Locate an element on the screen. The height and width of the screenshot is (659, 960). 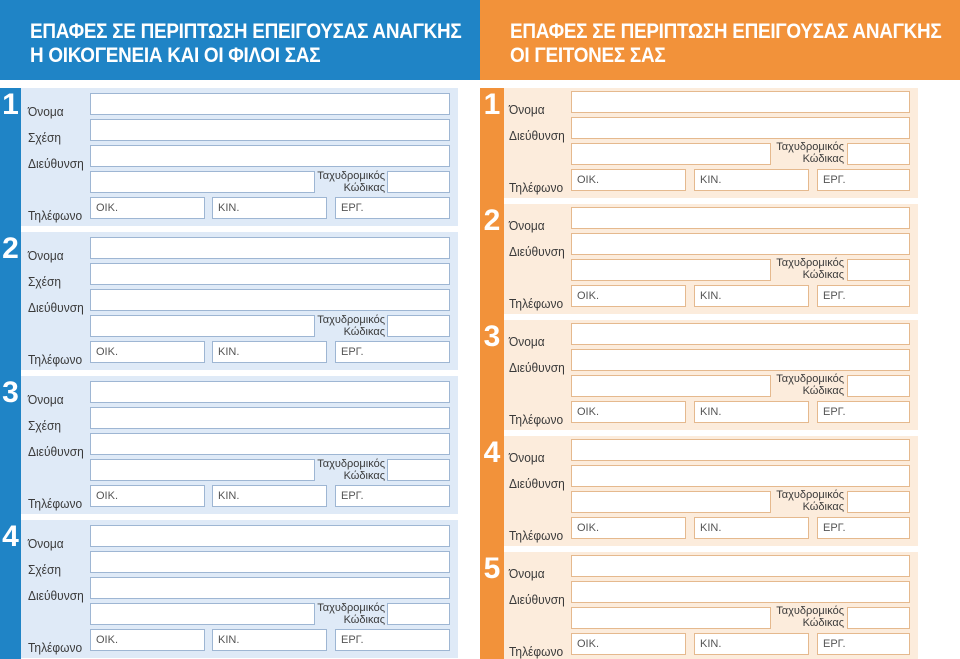
entry-number: 4 is located at coordinates (10, 536).